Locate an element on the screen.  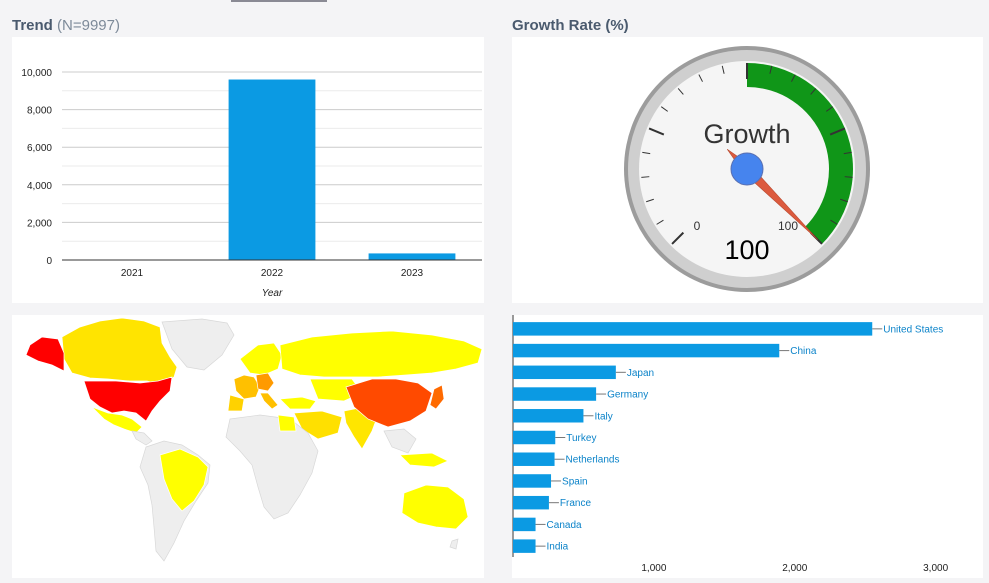
gauge-min-label: 0 is located at coordinates (697, 226).